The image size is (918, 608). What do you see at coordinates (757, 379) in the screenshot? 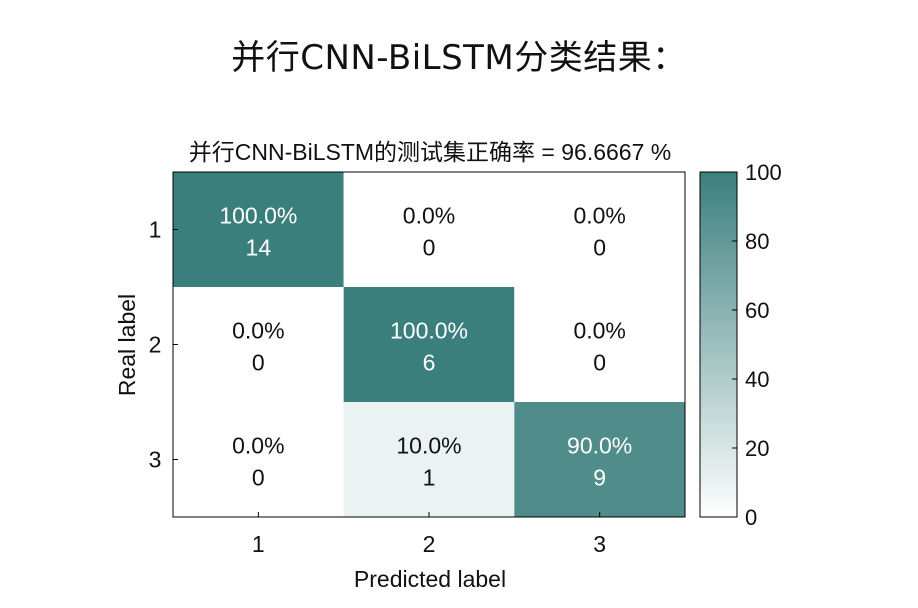
I see `colorbar-tick-label: 40` at bounding box center [757, 379].